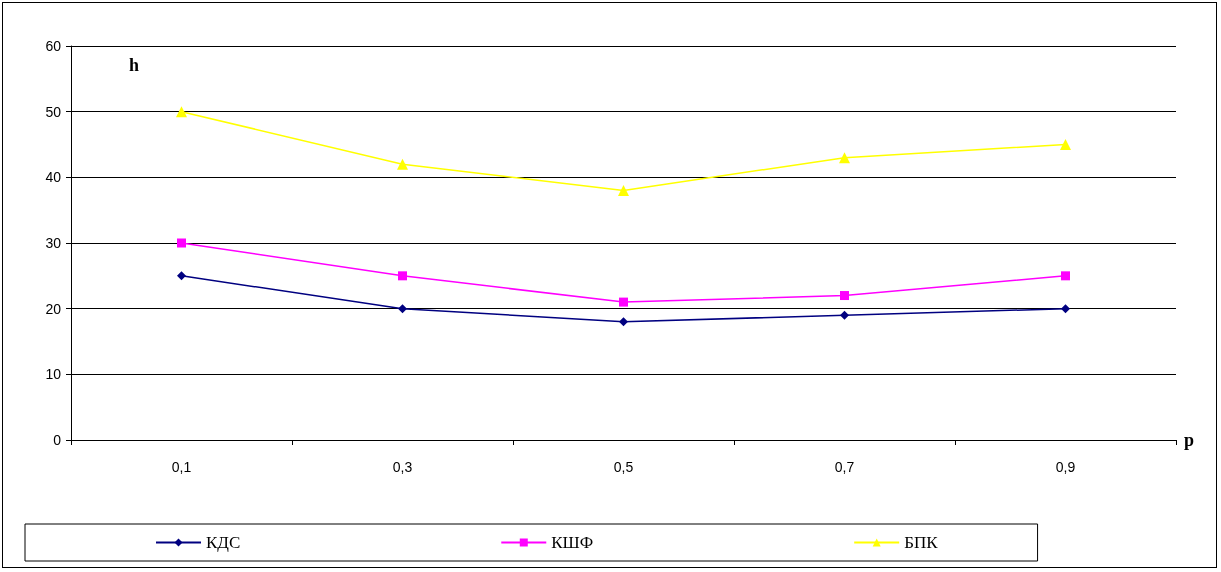 This screenshot has height=572, width=1221. Describe the element at coordinates (572, 542) in the screenshot. I see `legend-label: КШФ` at that location.